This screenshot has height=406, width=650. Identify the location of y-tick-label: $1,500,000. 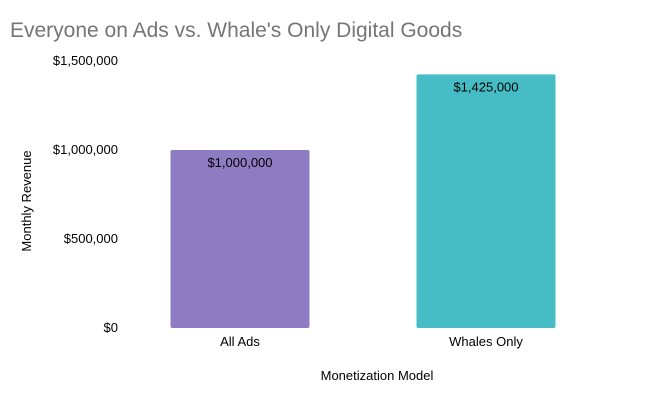
(85, 60).